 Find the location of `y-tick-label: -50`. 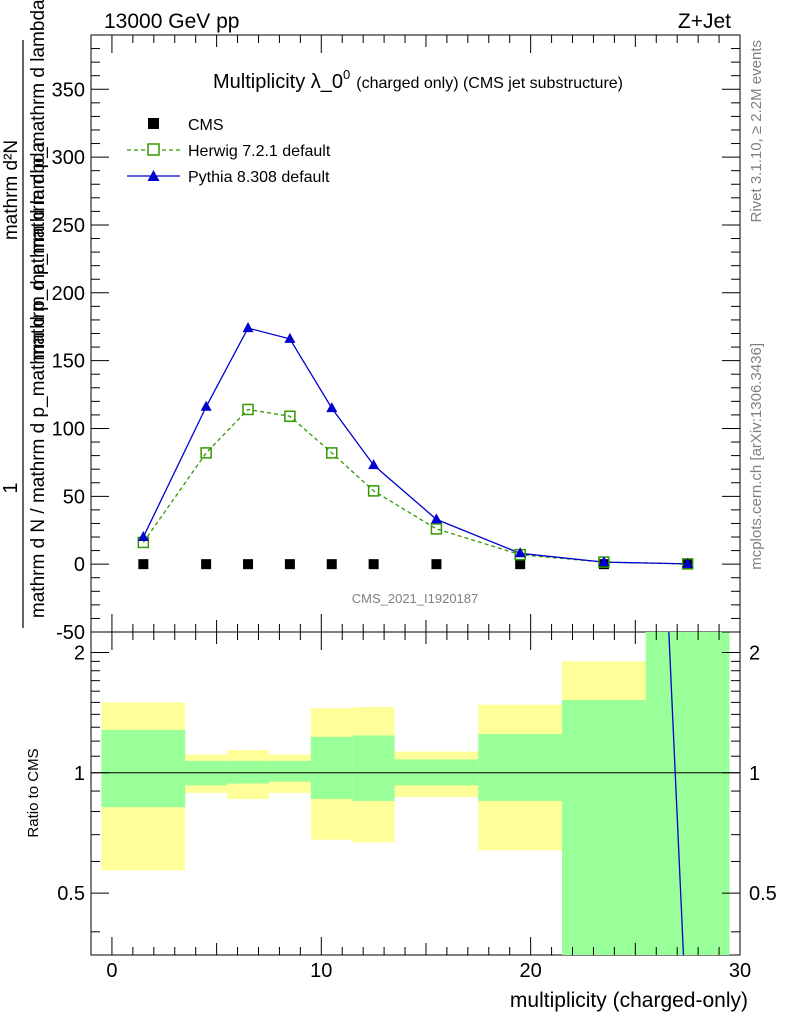

y-tick-label: -50 is located at coordinates (70, 633).